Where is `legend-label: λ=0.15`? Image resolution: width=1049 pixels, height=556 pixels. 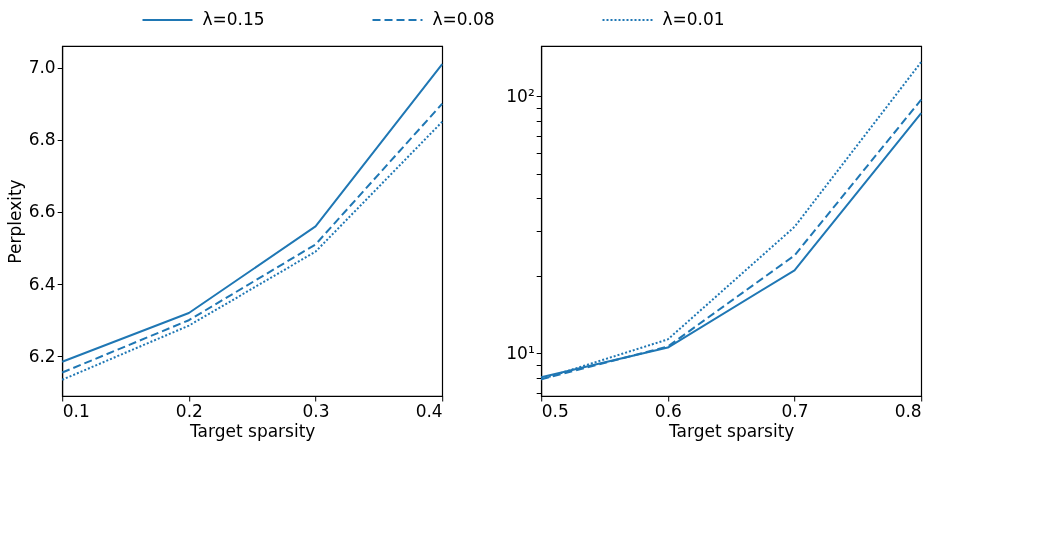
legend-label: λ=0.15 is located at coordinates (233, 19).